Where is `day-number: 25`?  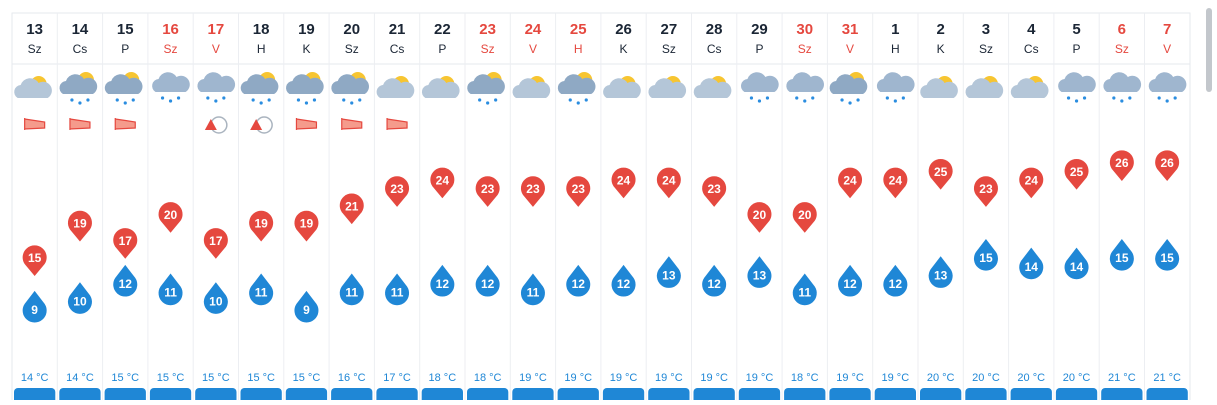 day-number: 25 is located at coordinates (578, 29).